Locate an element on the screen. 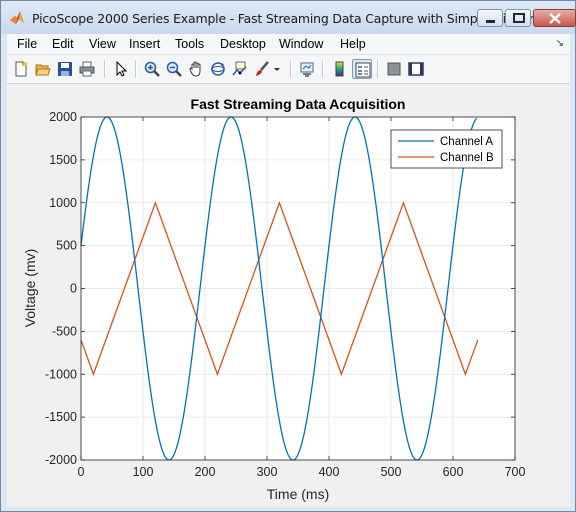  zoom-in-icon is located at coordinates (152, 69).